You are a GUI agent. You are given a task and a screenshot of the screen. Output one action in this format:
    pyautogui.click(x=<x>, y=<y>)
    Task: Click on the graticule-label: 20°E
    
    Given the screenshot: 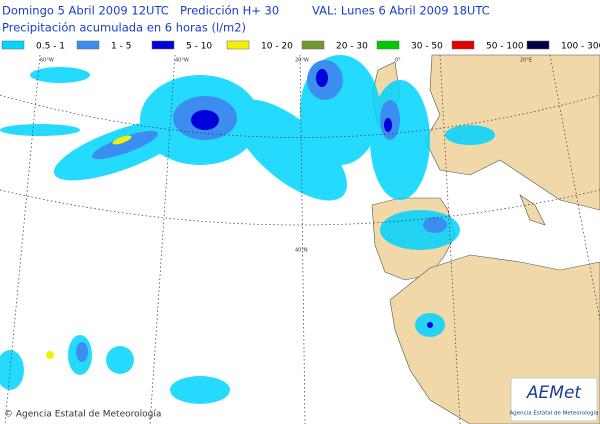 What is the action you would take?
    pyautogui.click(x=526, y=61)
    